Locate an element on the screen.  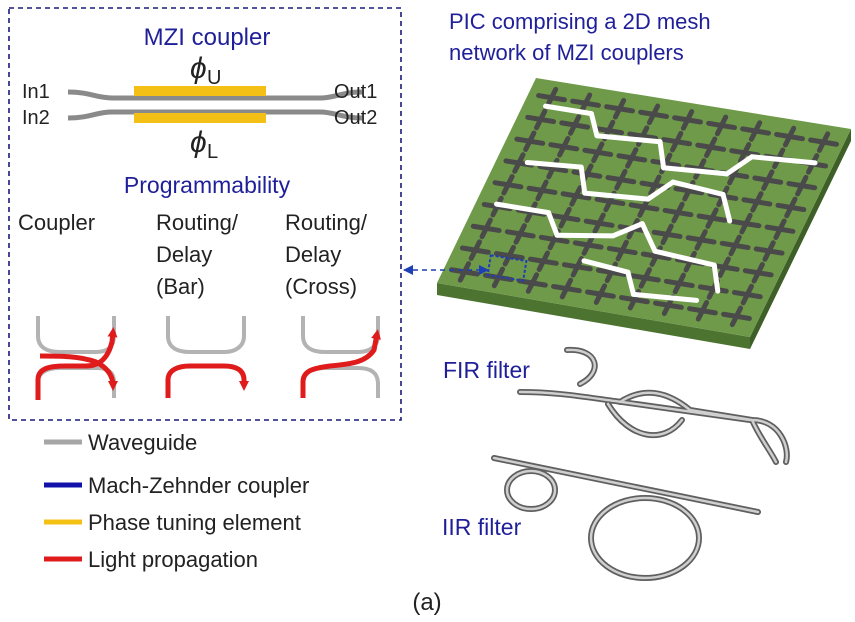
legend-label-waveguide: Waveguide is located at coordinates (142, 442).